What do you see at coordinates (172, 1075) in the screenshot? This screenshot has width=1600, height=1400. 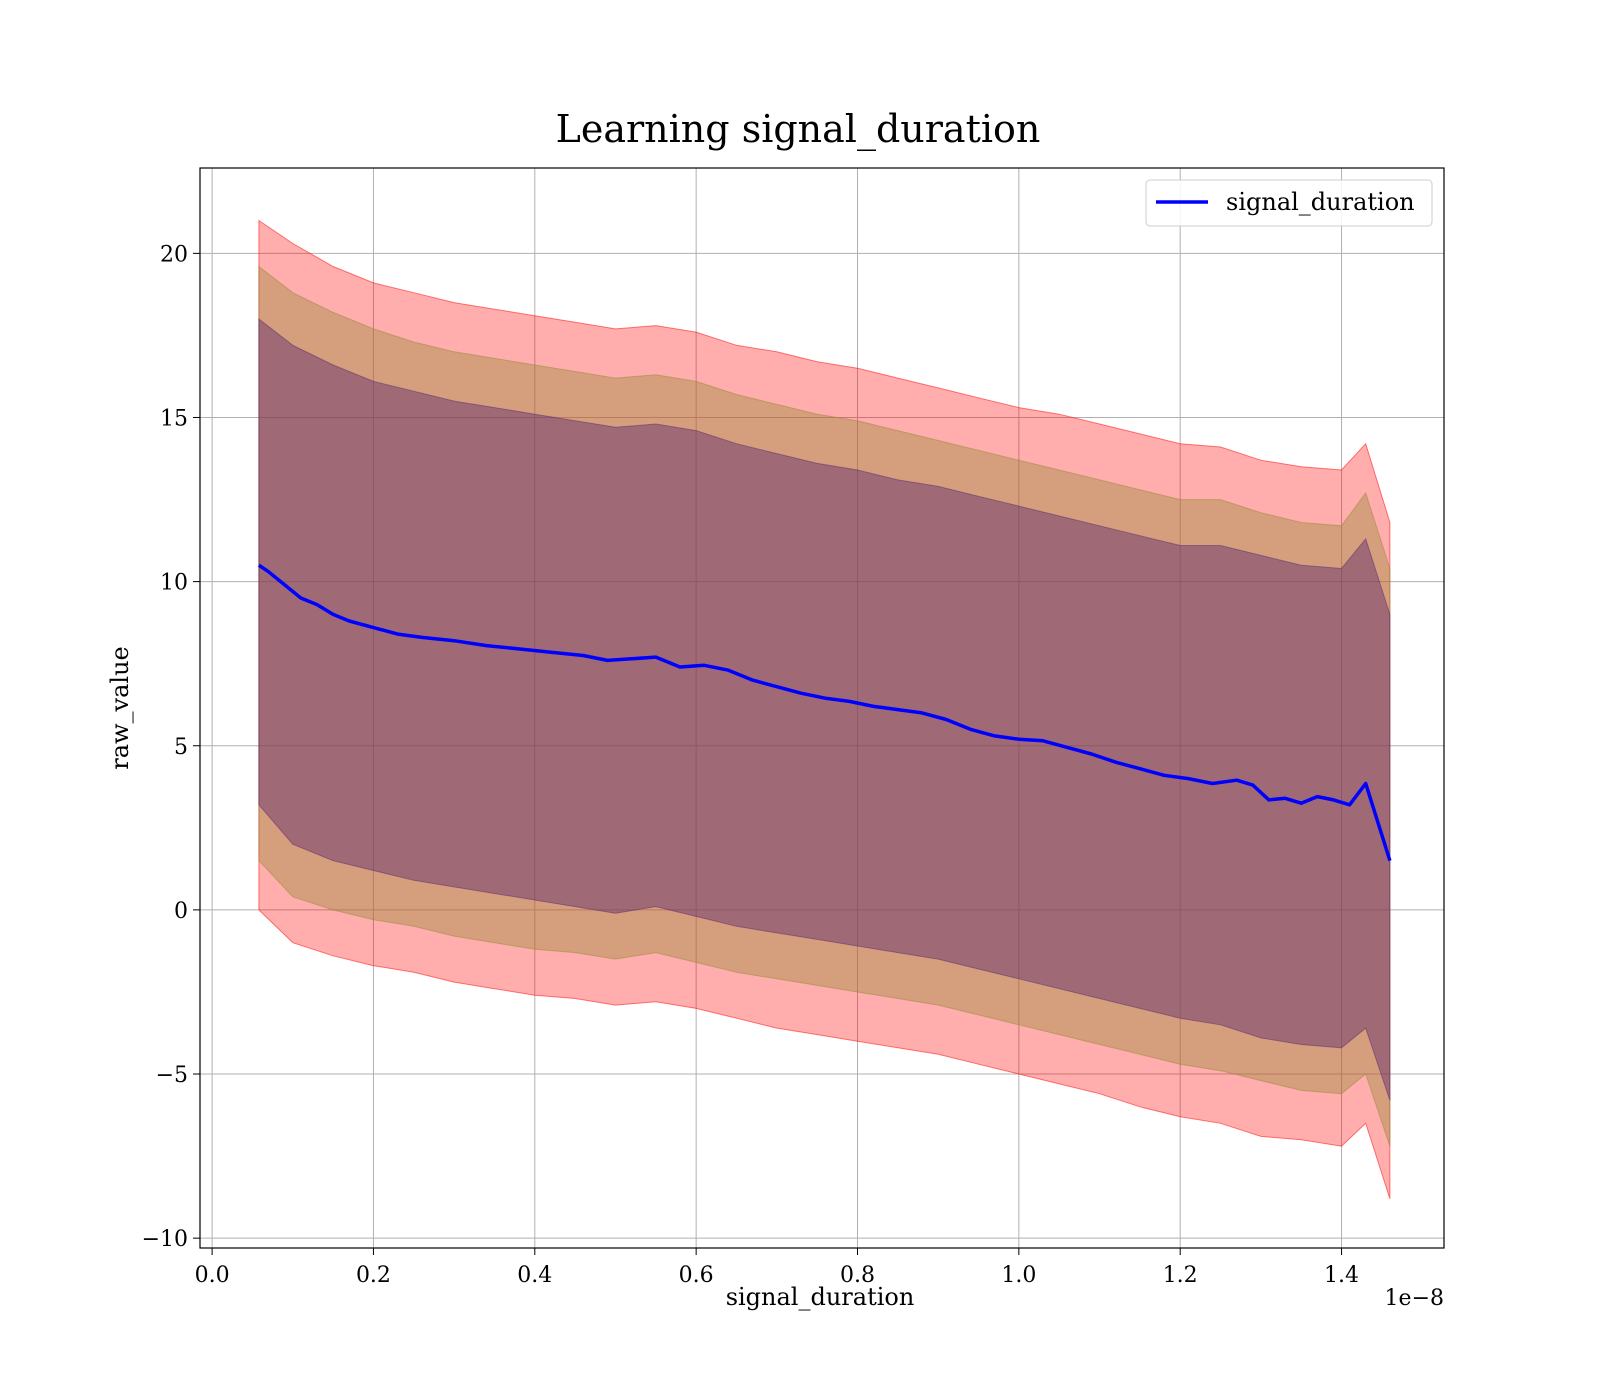 I see `y-tick-label: −5` at bounding box center [172, 1075].